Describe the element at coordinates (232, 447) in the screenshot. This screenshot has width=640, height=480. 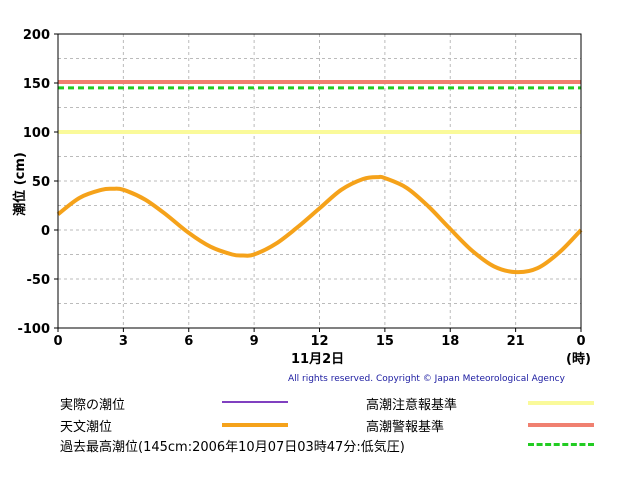
I see `legend-label-record: 過去最高潮位(145cm:2006年10月07日03時47分:低気圧)` at that location.